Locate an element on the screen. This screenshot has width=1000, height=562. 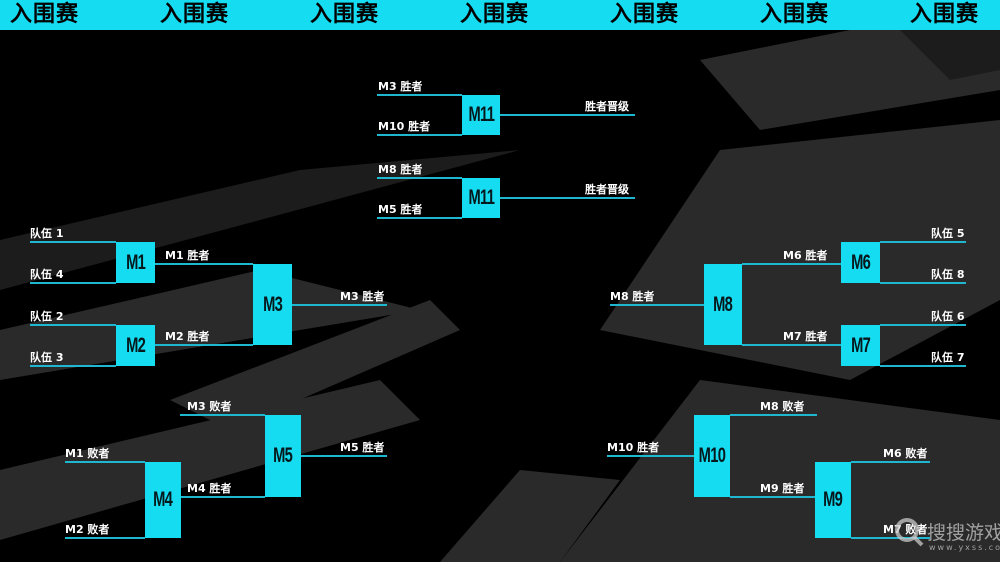
match-label: M4 is located at coordinates (163, 499).